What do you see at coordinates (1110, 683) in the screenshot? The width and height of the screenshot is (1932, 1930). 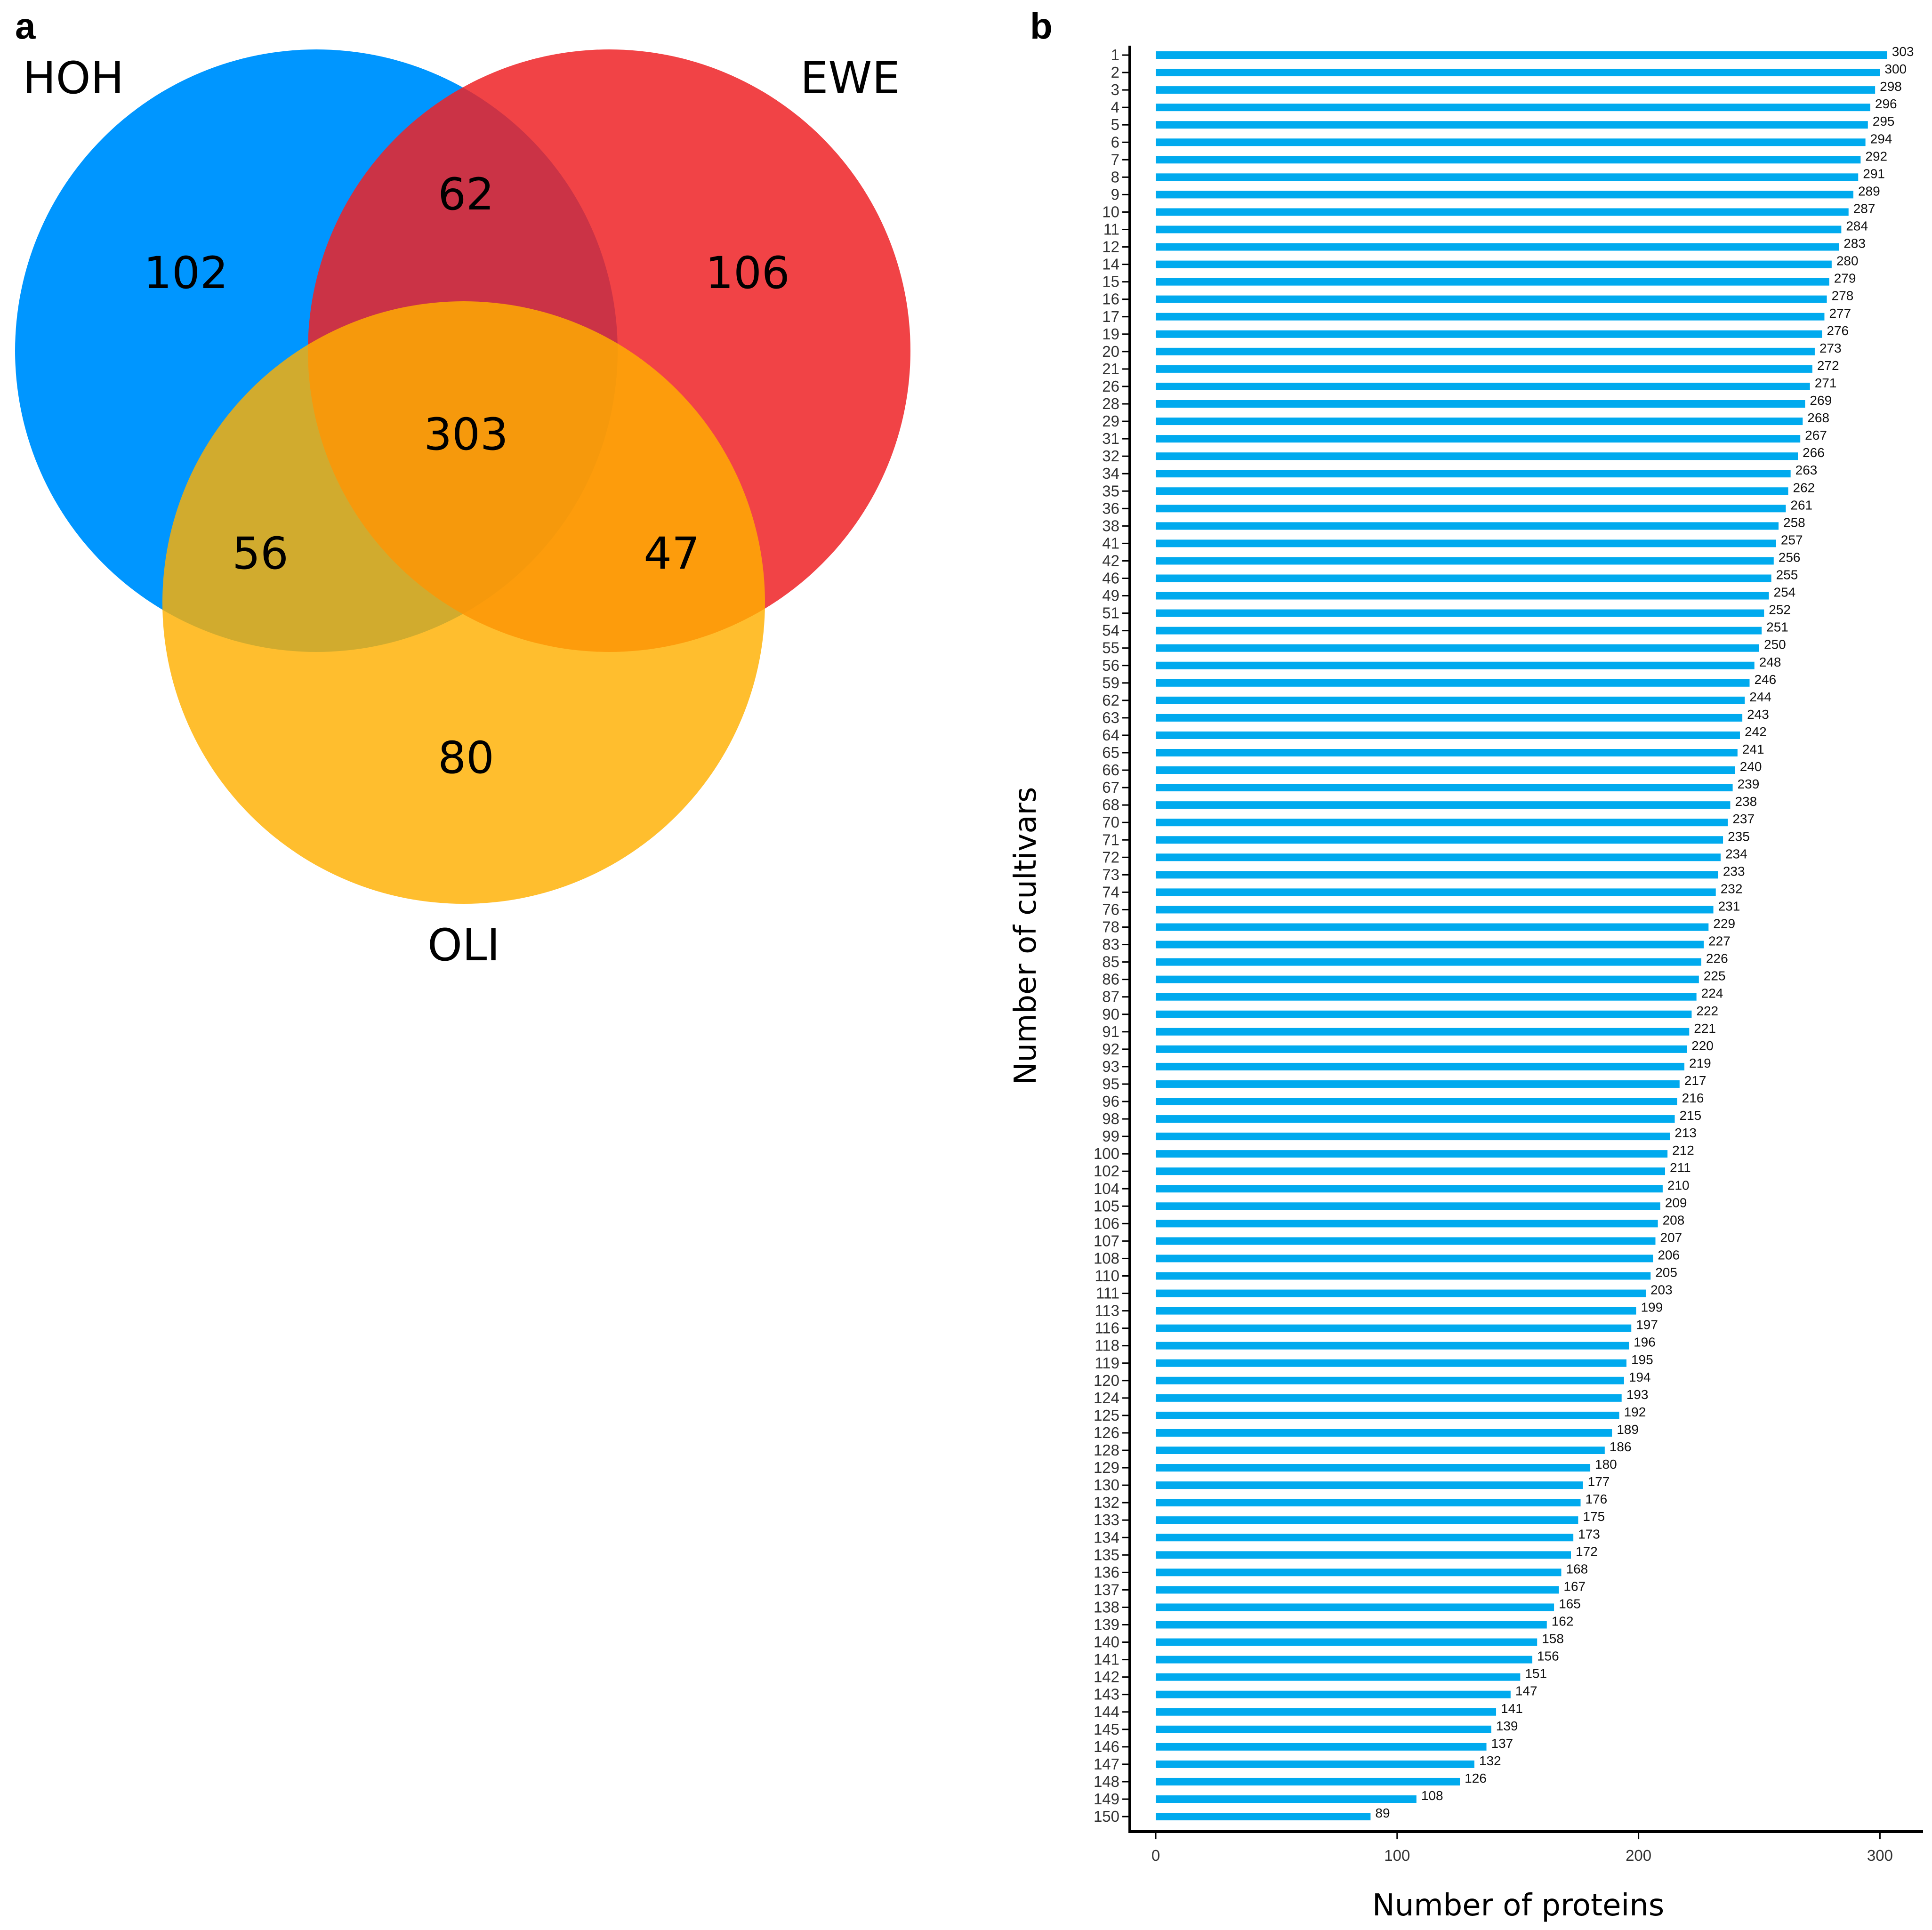 I see `y-tick-label: 59` at bounding box center [1110, 683].